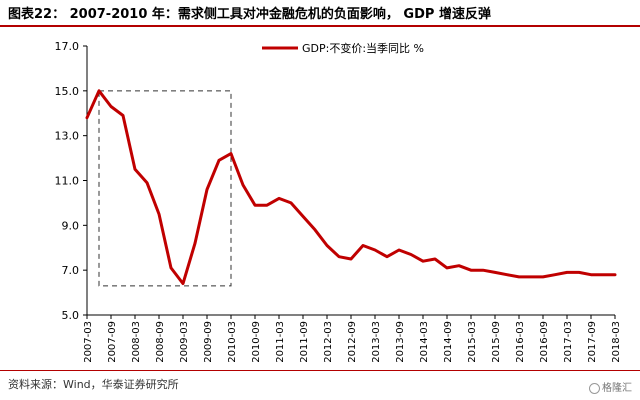 The height and width of the screenshot is (400, 640). What do you see at coordinates (320, 370) in the screenshot?
I see `footer-rule` at bounding box center [320, 370].